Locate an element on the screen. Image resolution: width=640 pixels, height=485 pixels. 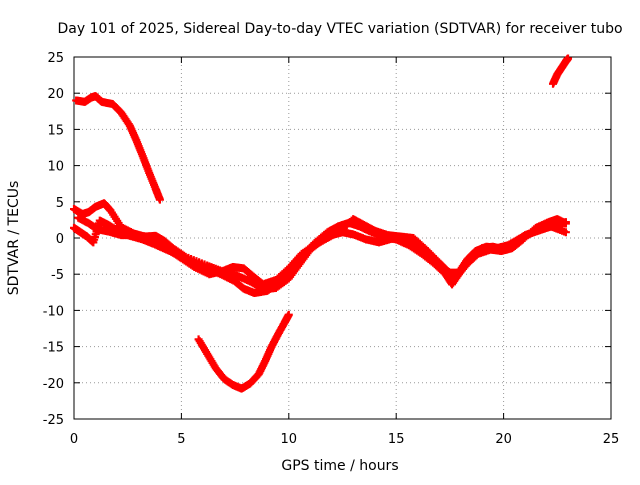
x-tick-label: 15 is located at coordinates (396, 439).